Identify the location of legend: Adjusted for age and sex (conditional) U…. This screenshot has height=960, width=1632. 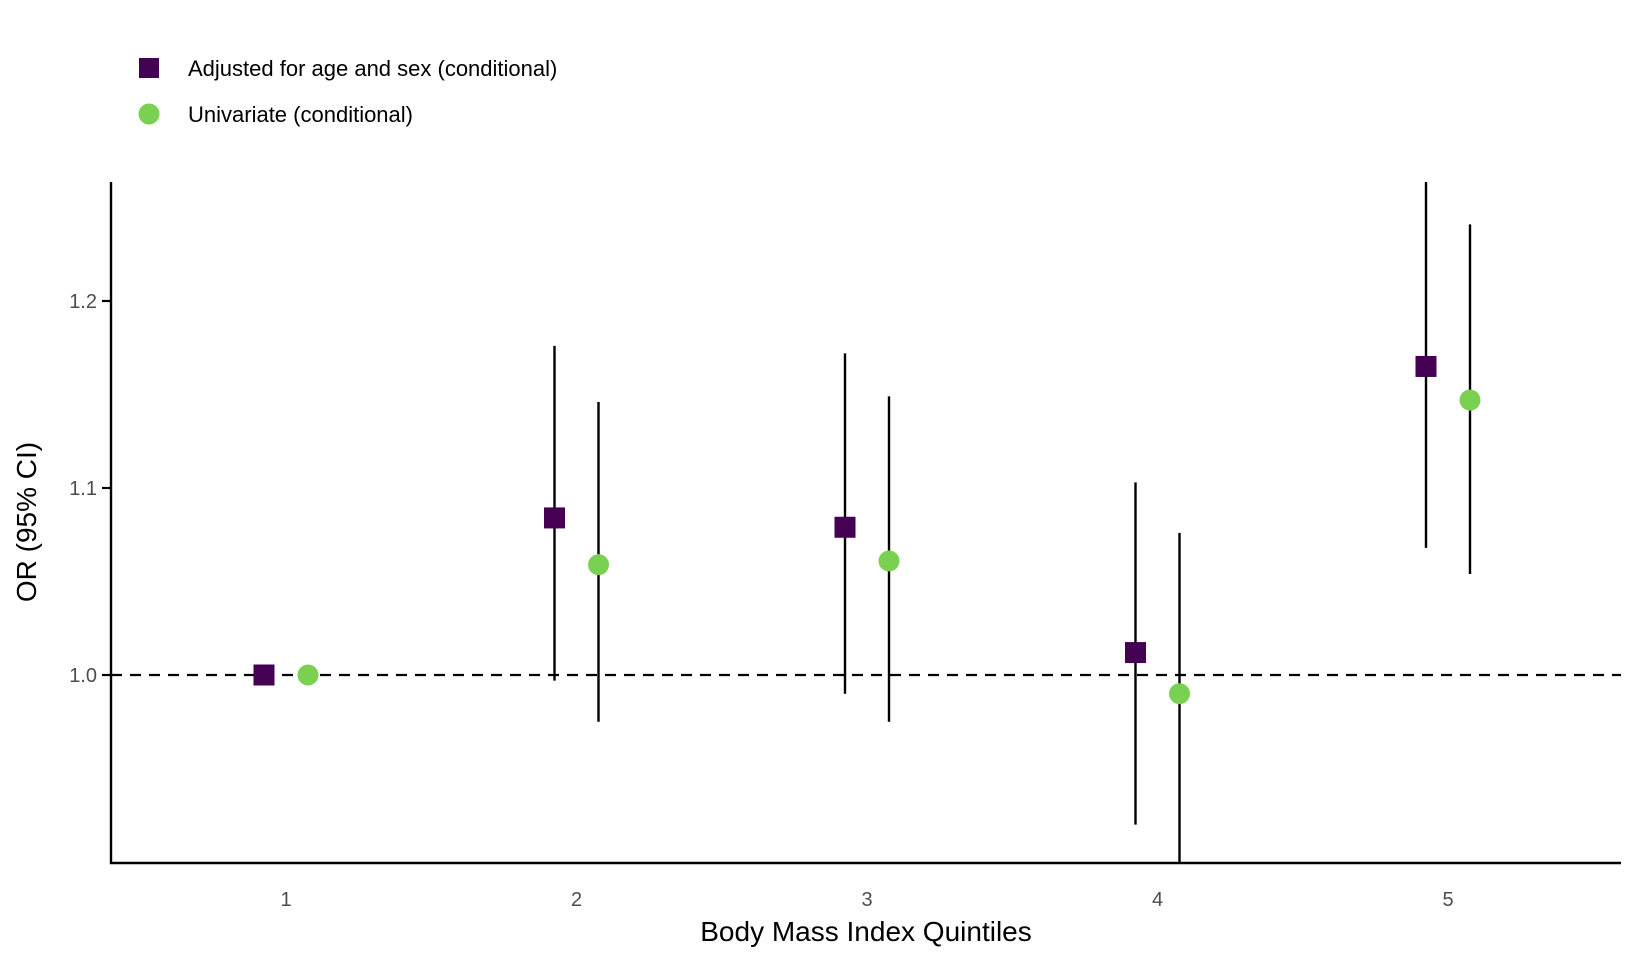
(347, 91).